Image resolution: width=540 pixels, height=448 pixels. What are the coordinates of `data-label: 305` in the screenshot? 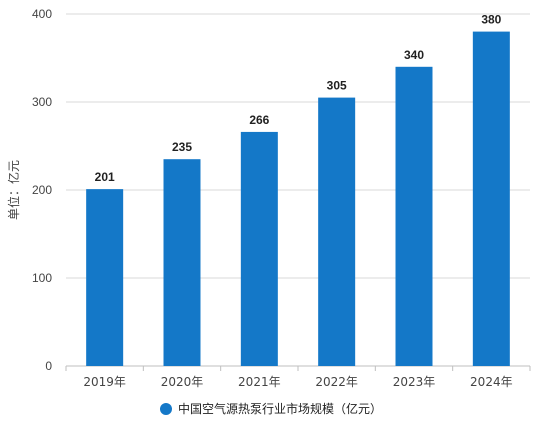 It's located at (337, 86).